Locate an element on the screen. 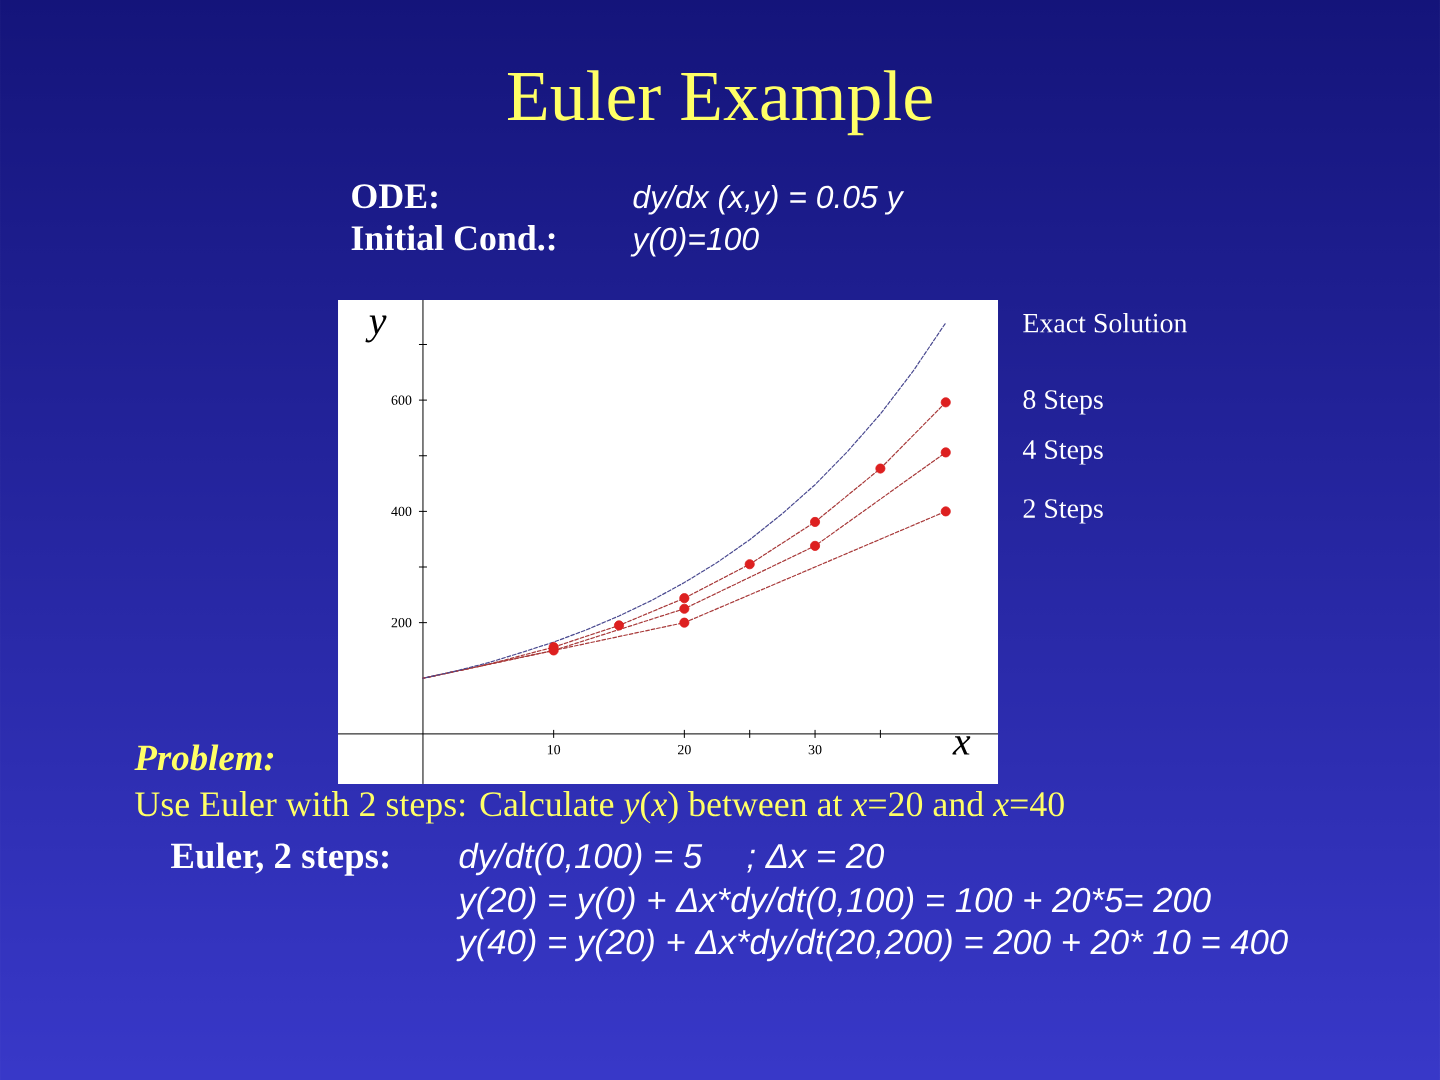  text: dy/dx (x,y) = 0.05 y is located at coordinates (769, 199).